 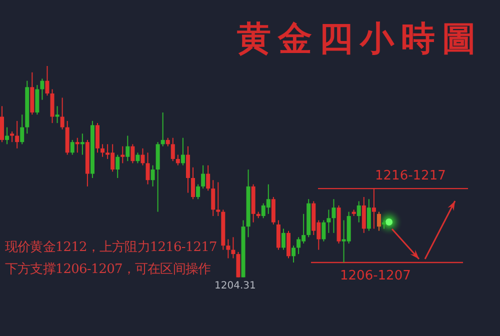 I want to click on annotation: 1206-1207, so click(x=375, y=276).